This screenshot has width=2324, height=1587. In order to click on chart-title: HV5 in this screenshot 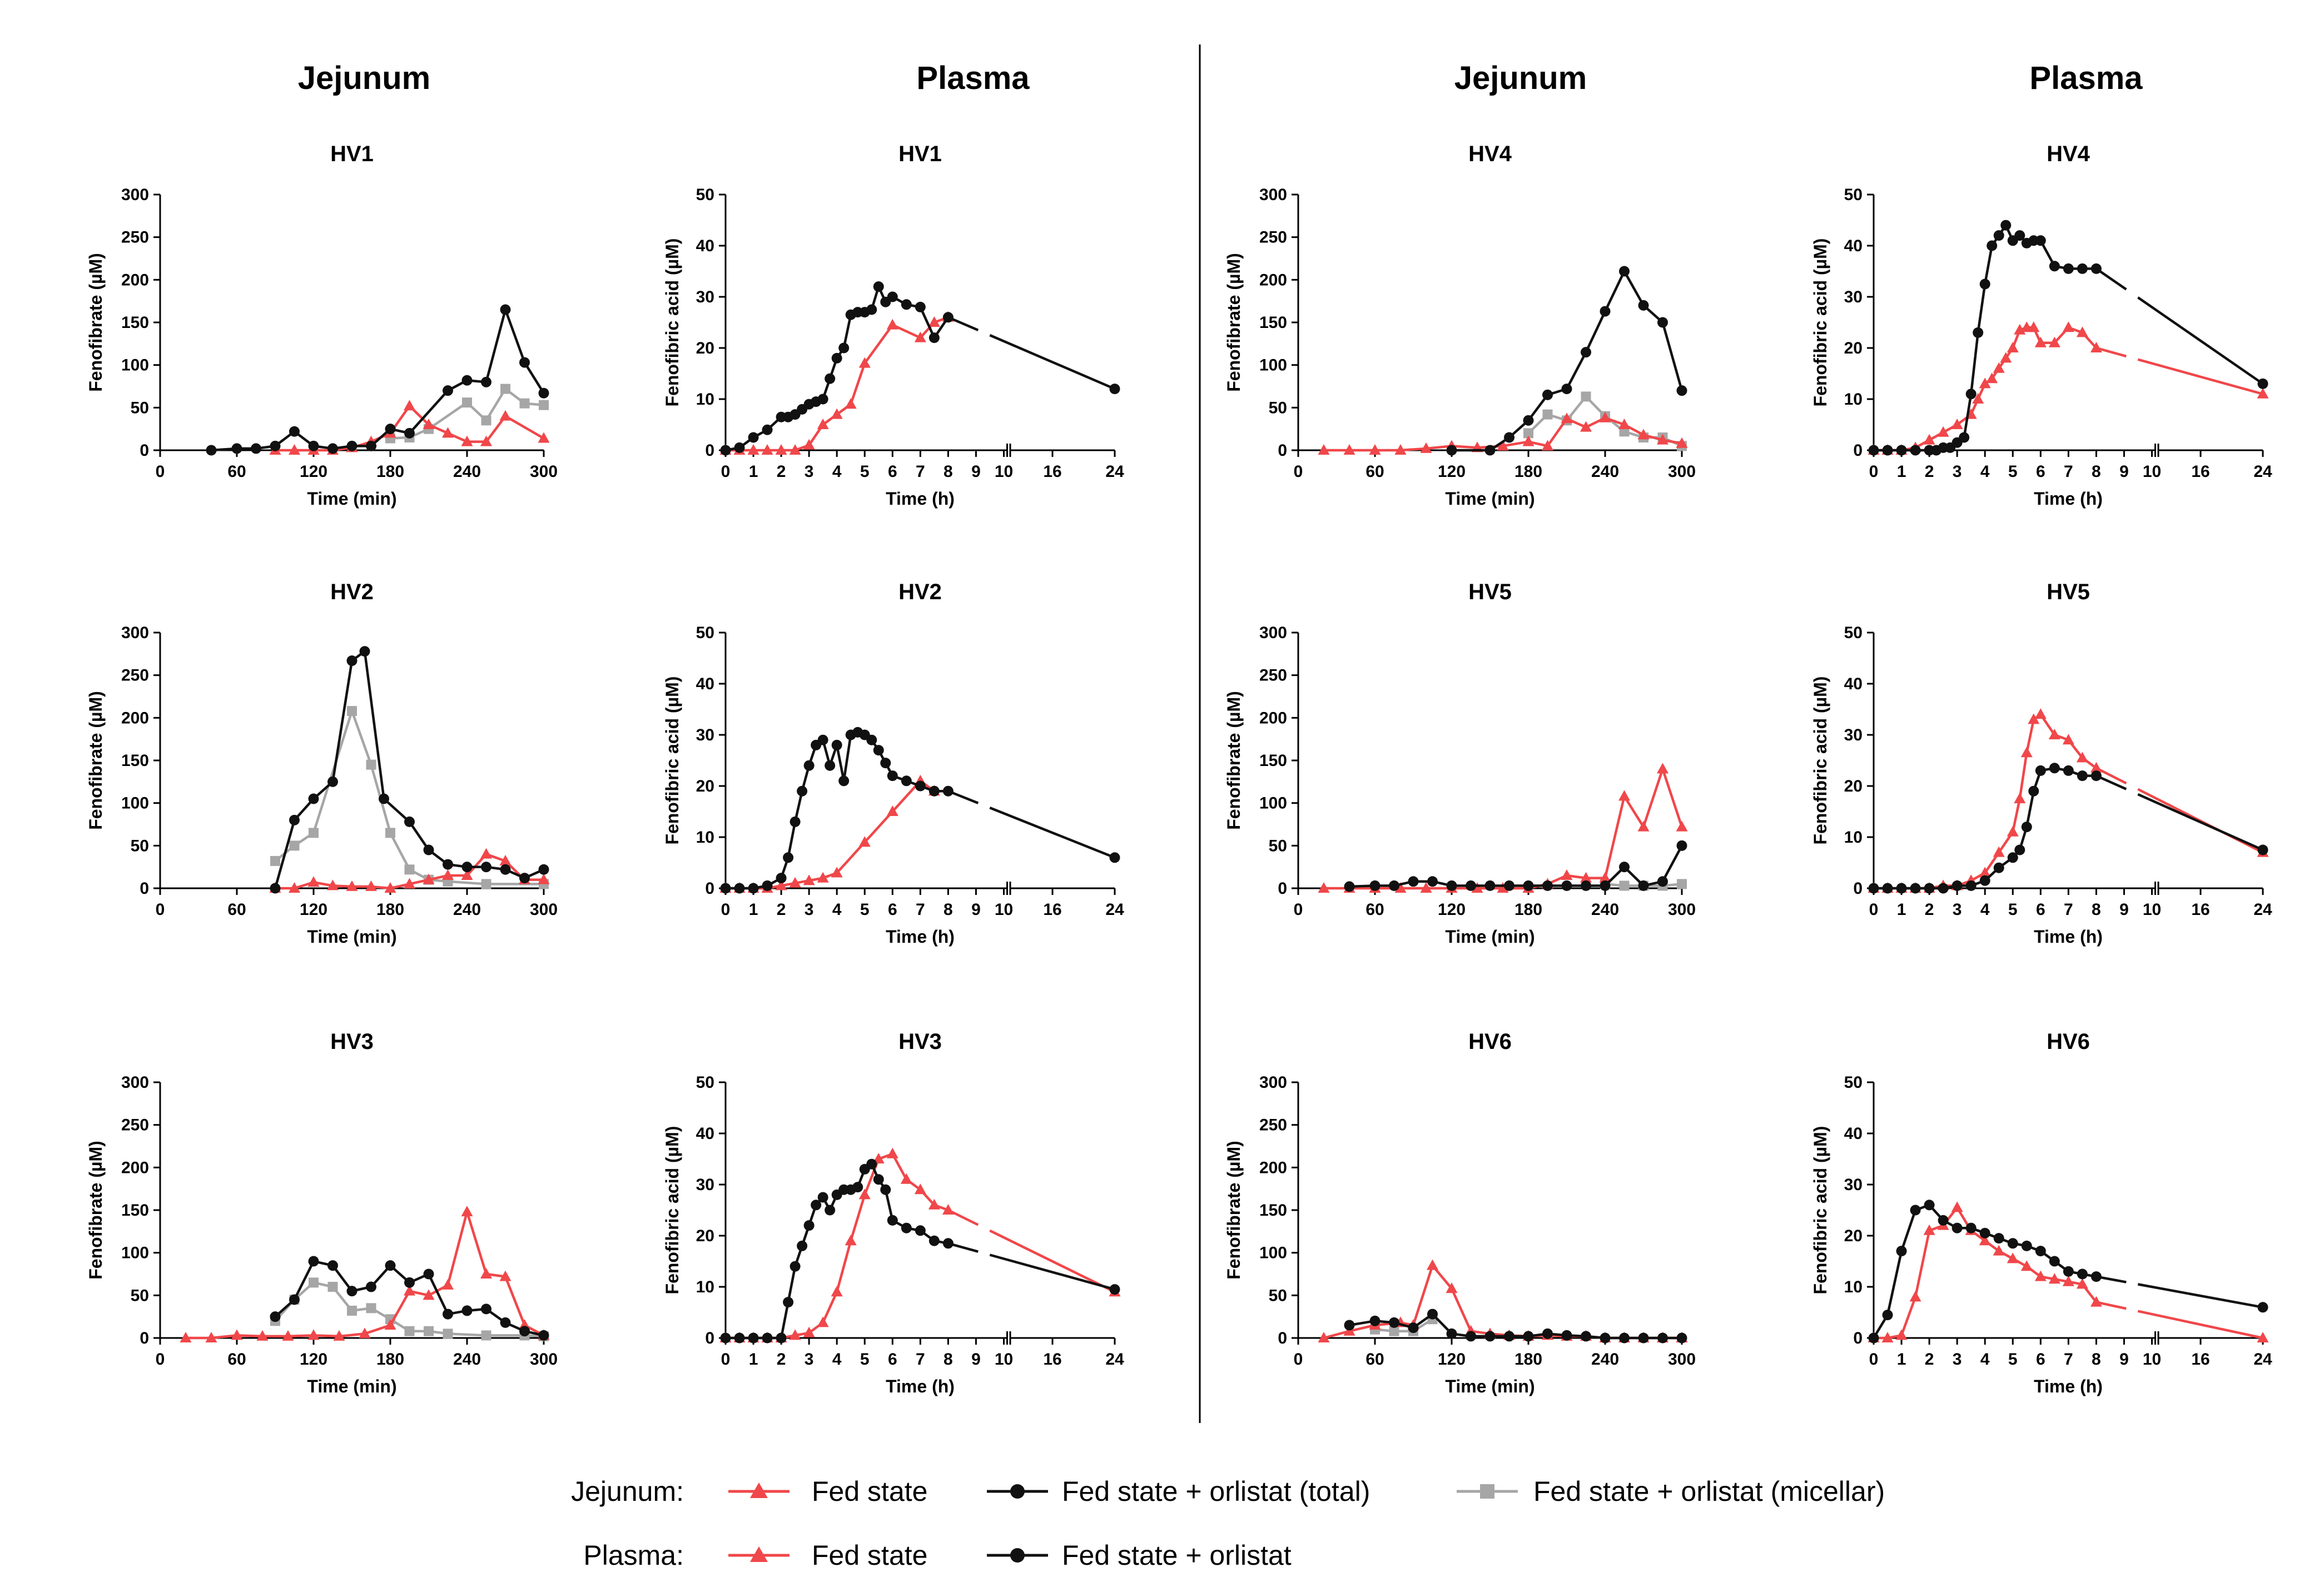, I will do `click(2068, 592)`.